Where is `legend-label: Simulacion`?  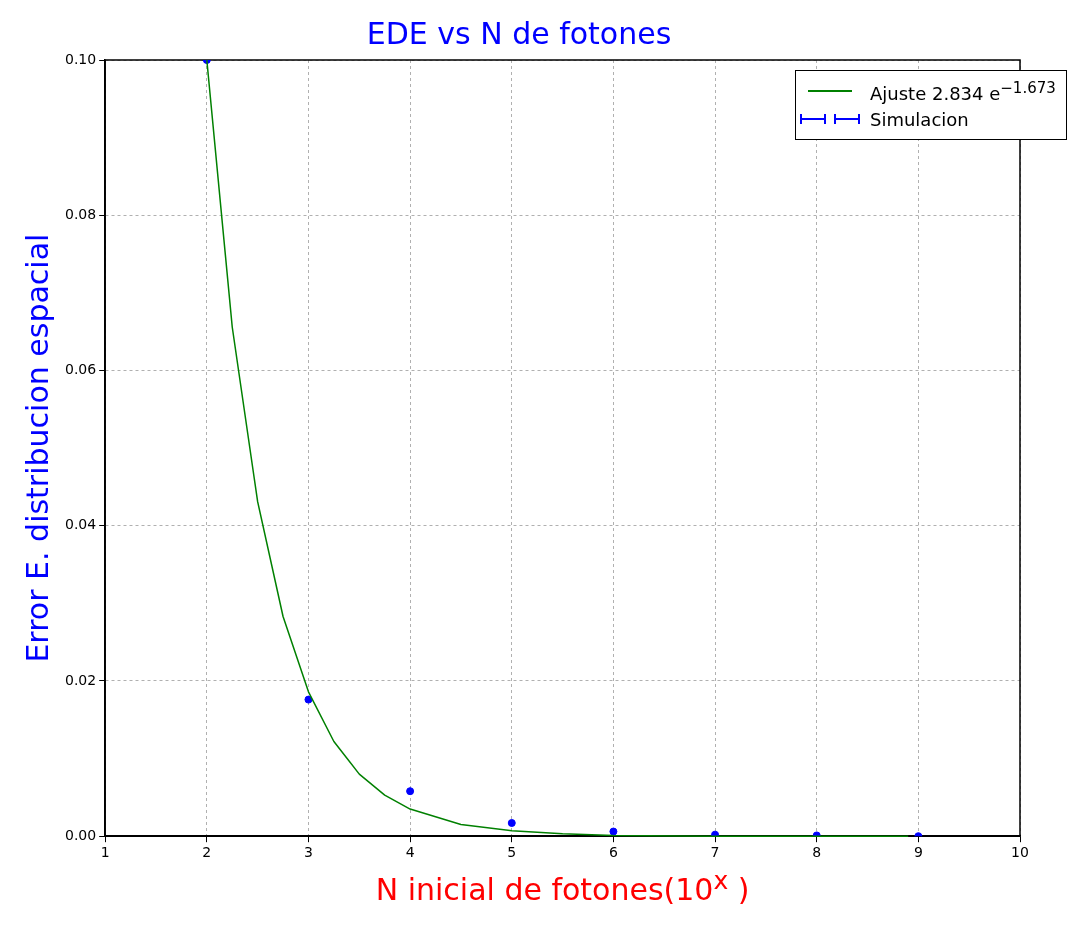 legend-label: Simulacion is located at coordinates (919, 119).